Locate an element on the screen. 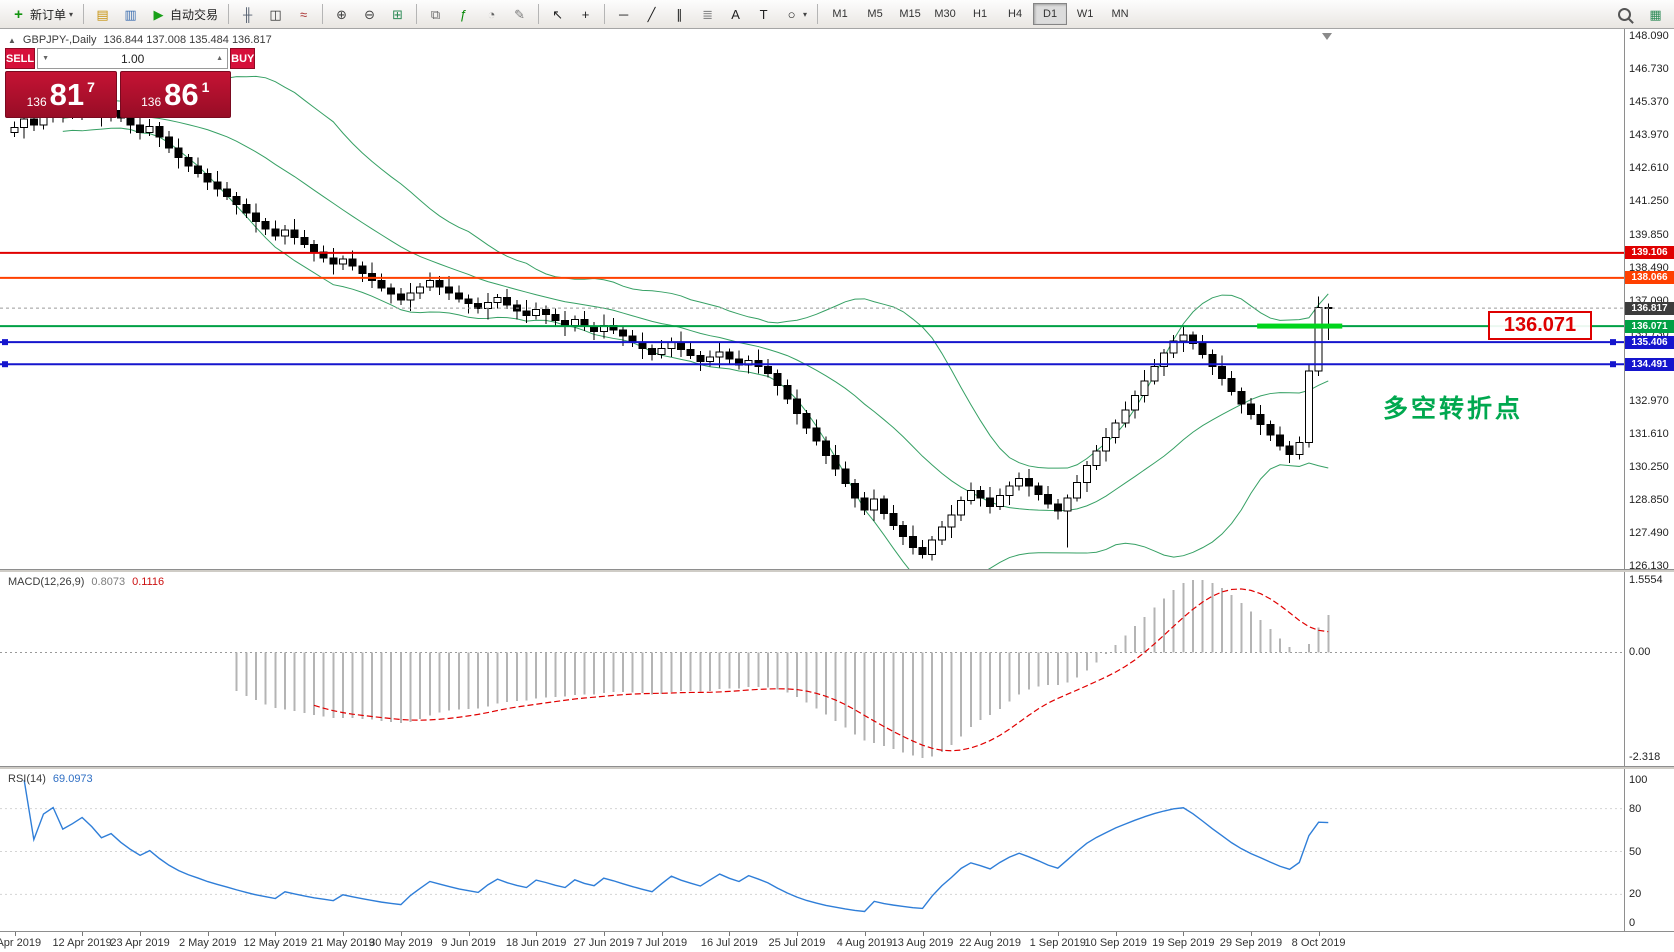 This screenshot has width=1674, height=952. volume-input is located at coordinates (133, 58).